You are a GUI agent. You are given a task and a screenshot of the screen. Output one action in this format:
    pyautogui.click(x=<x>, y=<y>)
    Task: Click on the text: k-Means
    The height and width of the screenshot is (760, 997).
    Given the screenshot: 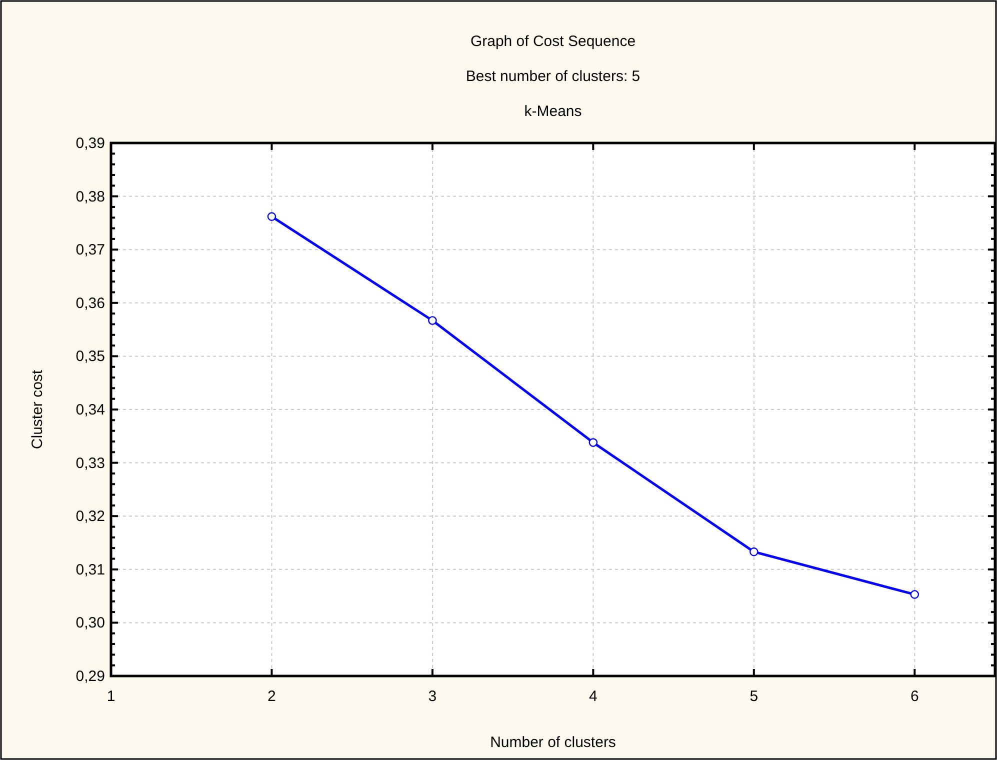 What is the action you would take?
    pyautogui.click(x=553, y=111)
    